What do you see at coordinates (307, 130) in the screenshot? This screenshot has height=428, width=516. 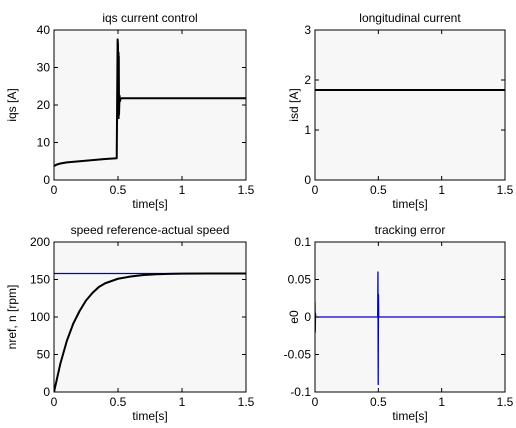 I see `y-tick-label: 1` at bounding box center [307, 130].